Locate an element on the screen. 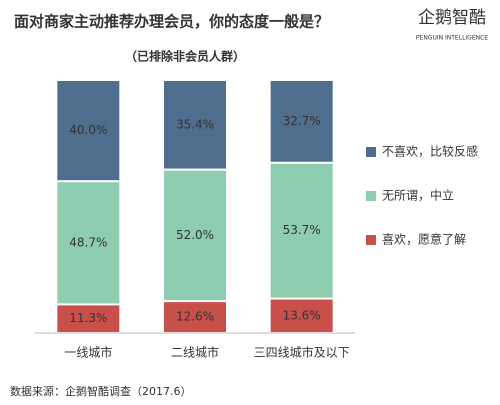  value-label: 53.7% is located at coordinates (302, 230).